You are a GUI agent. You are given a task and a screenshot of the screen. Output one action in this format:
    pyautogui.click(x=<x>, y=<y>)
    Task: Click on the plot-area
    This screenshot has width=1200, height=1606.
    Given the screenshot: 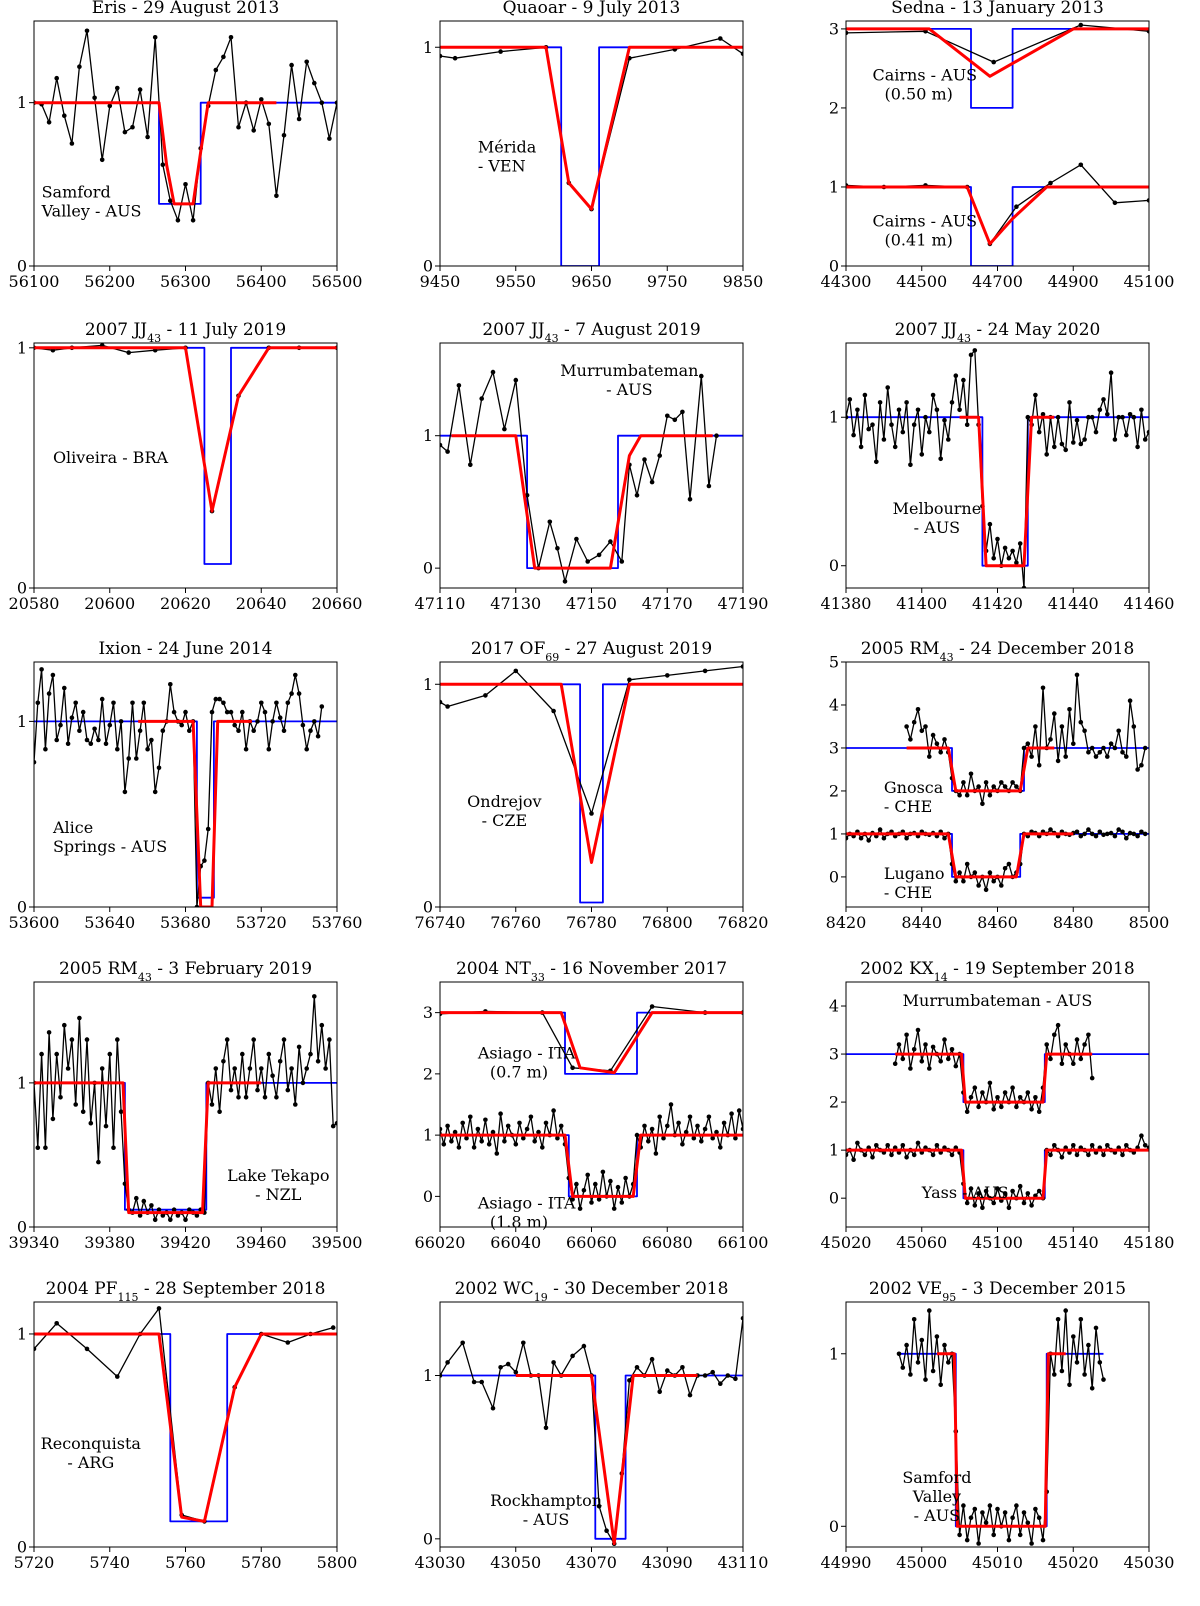 What is the action you would take?
    pyautogui.click(x=185, y=454)
    